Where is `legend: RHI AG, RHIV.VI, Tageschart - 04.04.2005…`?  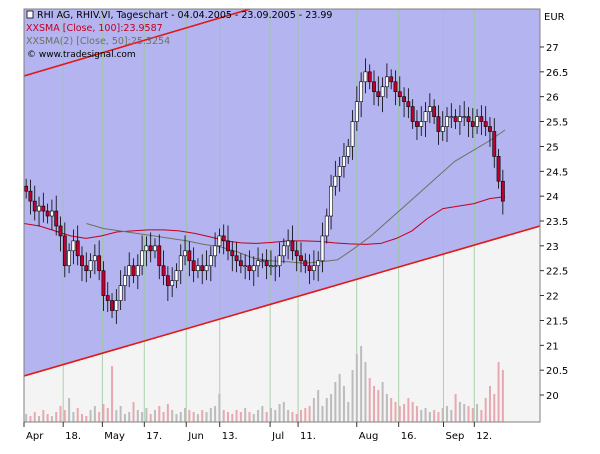 legend: RHI AG, RHIV.VI, Tageschart - 04.04.2005… is located at coordinates (179, 35).